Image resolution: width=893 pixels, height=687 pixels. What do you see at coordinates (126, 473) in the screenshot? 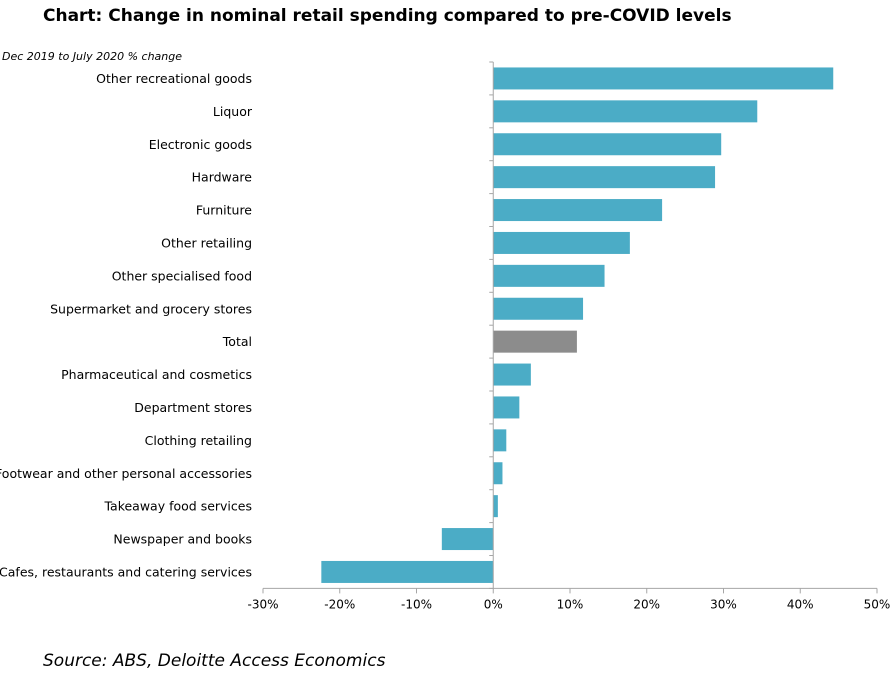
I see `category-label: Footwear and other personal accessories` at bounding box center [126, 473].